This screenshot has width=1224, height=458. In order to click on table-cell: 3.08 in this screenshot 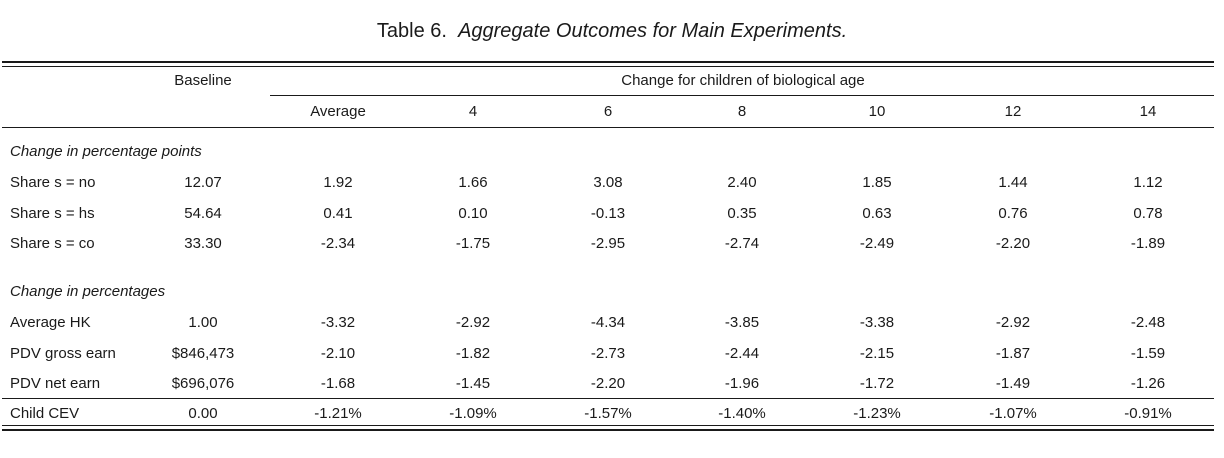, I will do `click(608, 182)`.